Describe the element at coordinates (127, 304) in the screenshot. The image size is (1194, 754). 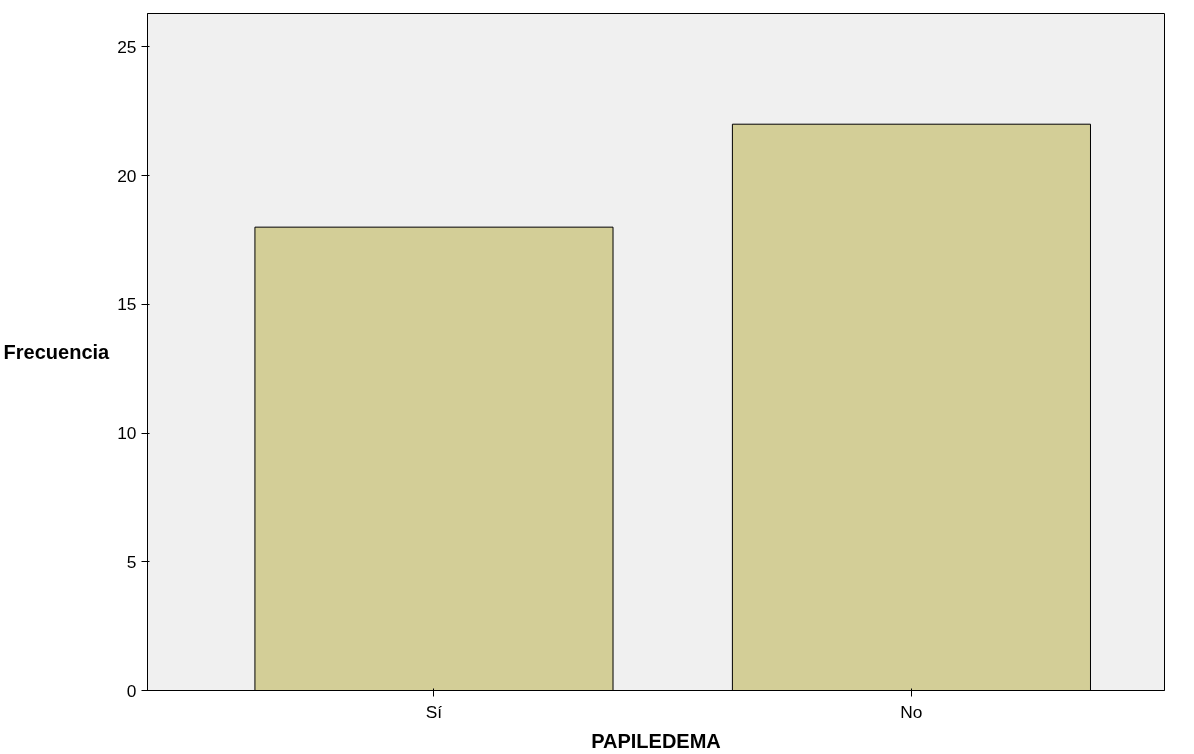
I see `y-tick-label: 15` at that location.